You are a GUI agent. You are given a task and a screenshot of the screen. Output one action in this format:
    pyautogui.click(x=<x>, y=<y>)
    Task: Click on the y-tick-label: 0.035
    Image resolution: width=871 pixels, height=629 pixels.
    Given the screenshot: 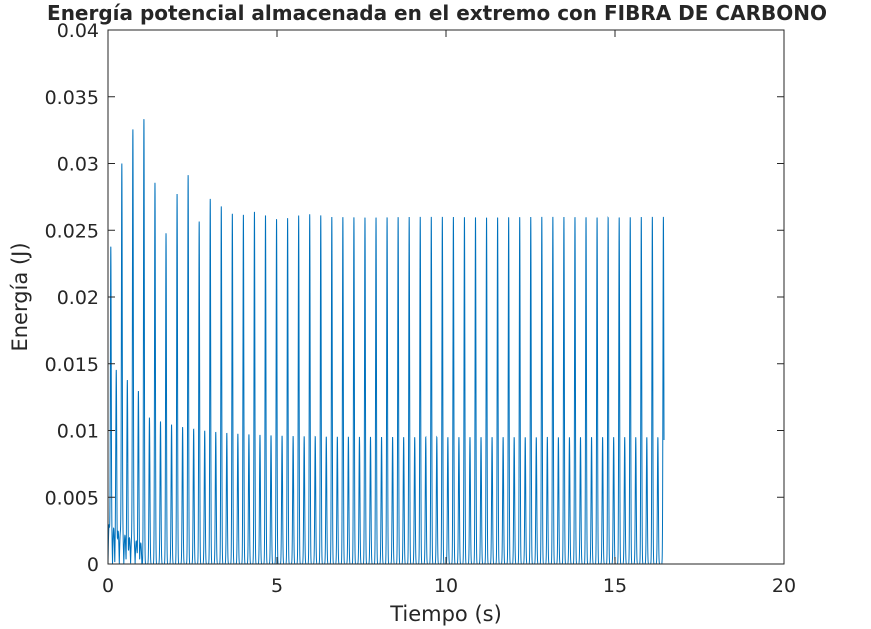 What is the action you would take?
    pyautogui.click(x=72, y=98)
    